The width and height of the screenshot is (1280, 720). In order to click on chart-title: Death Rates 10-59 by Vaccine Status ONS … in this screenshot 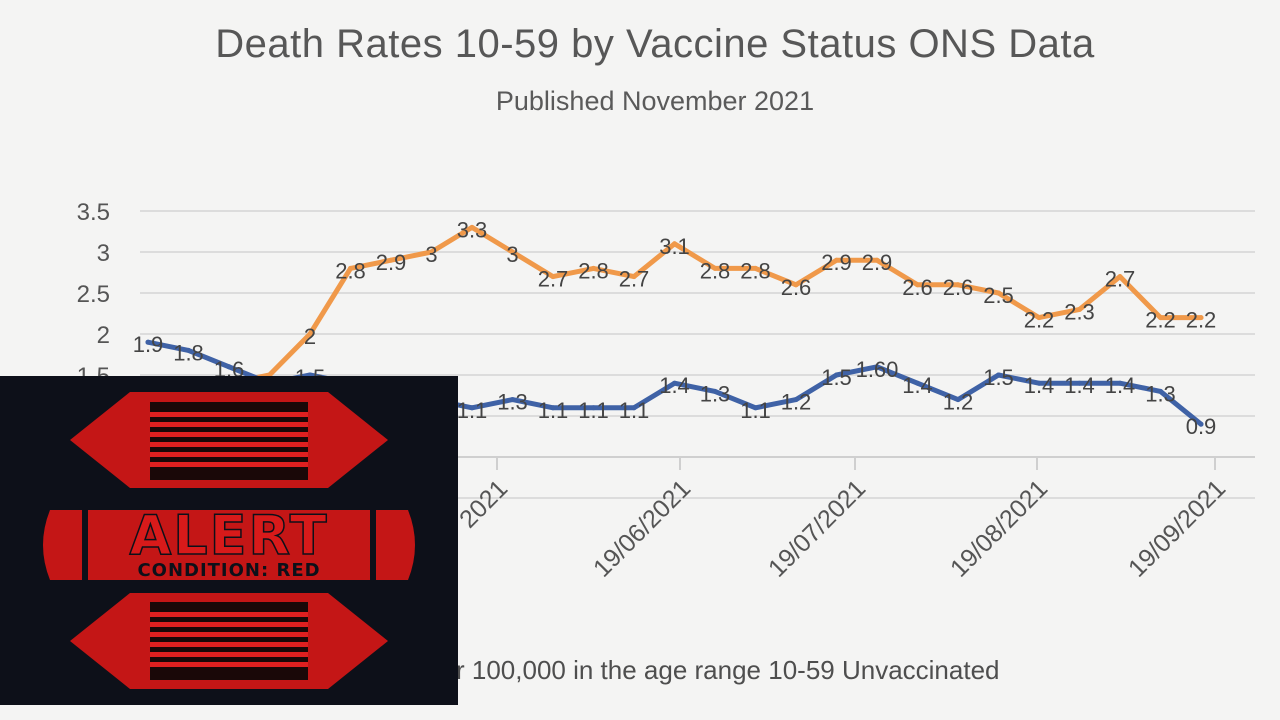, I will do `click(655, 44)`.